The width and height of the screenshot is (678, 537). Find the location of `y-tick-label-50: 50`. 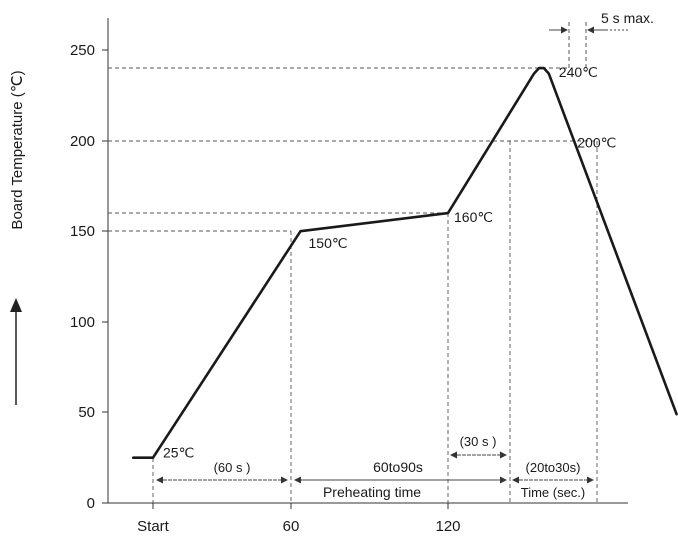

y-tick-label-50: 50 is located at coordinates (86, 412).